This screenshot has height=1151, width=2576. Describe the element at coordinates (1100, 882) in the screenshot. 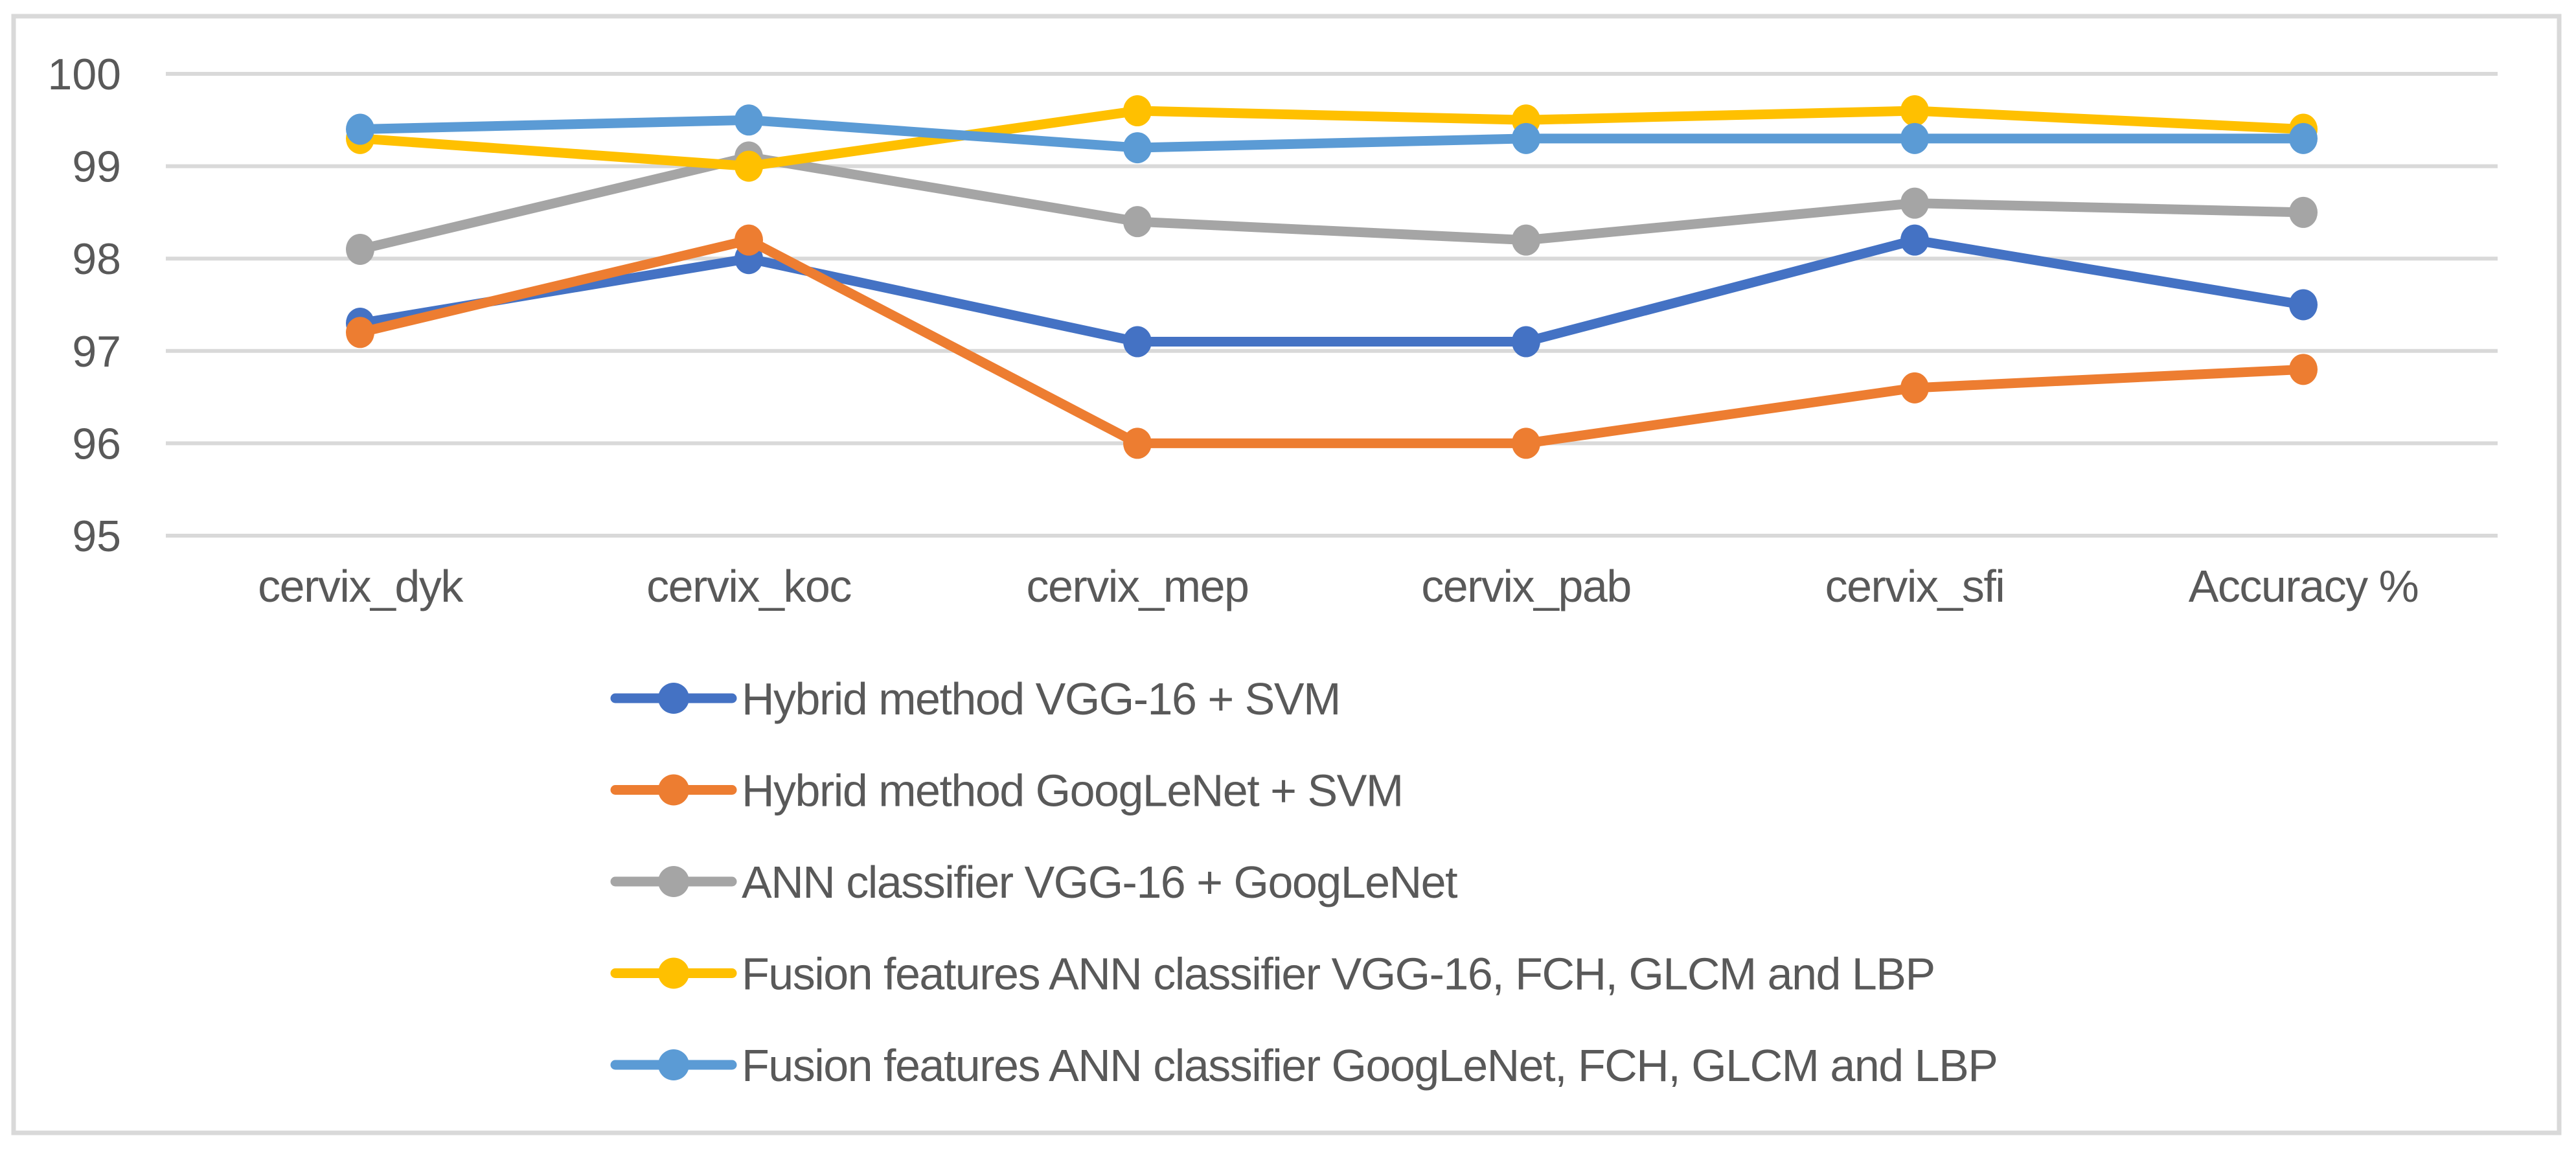

I see `legend-item-label: ANN classifier VGG-16 + GoogLeNet` at that location.